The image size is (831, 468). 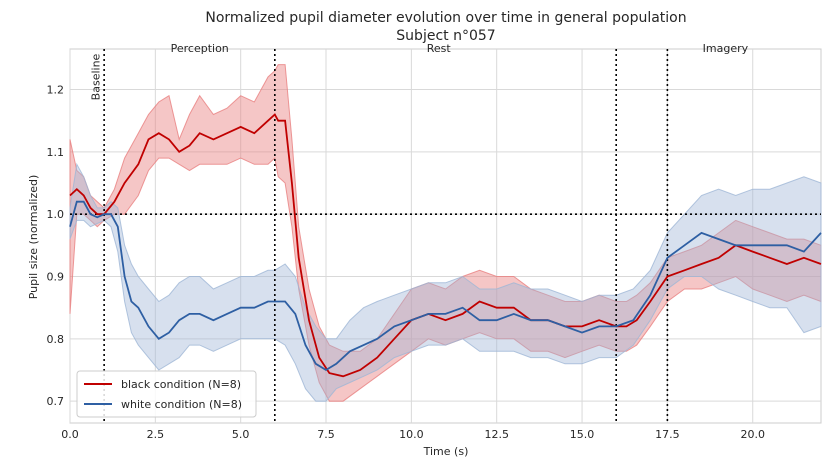 I want to click on x-tick-label: 7.5, so click(x=326, y=434).